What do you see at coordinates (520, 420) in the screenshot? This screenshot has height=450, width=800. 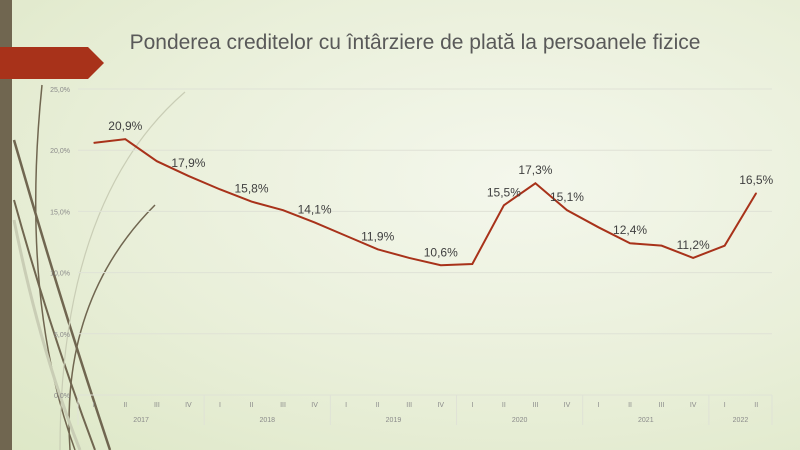 I see `year-label: 2020` at bounding box center [520, 420].